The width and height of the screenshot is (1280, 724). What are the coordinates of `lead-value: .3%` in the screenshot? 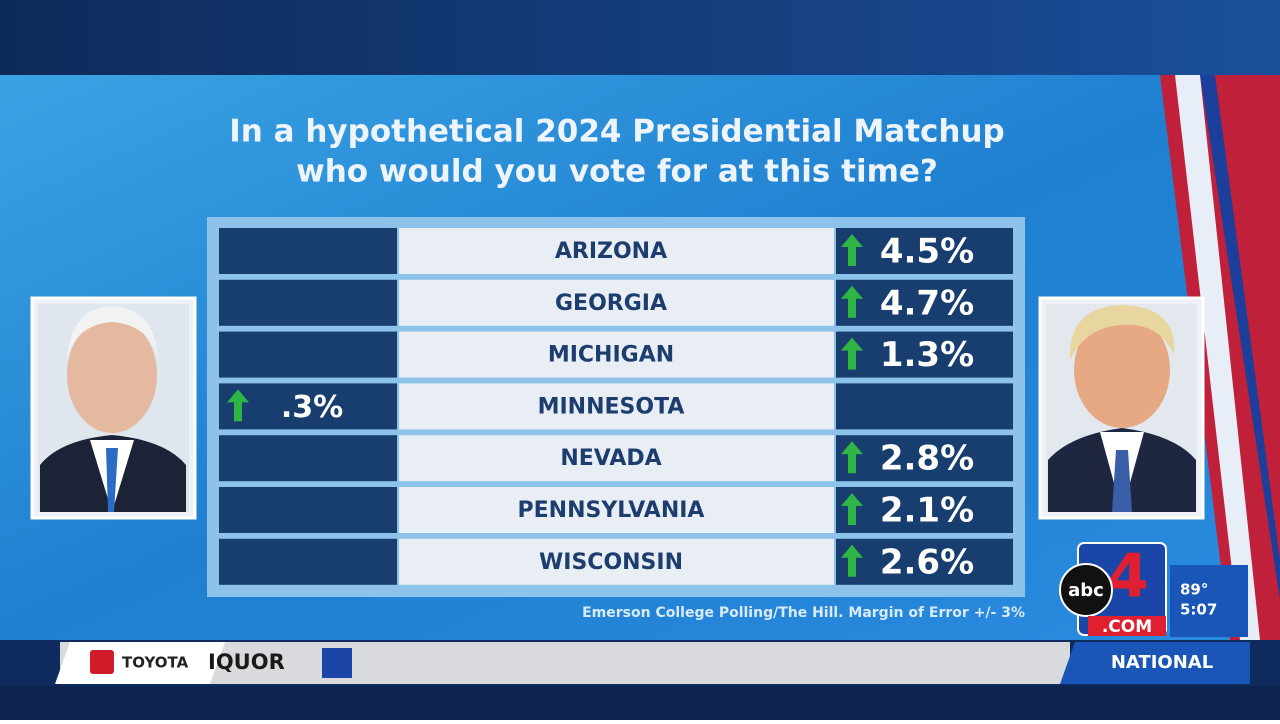 It's located at (312, 407).